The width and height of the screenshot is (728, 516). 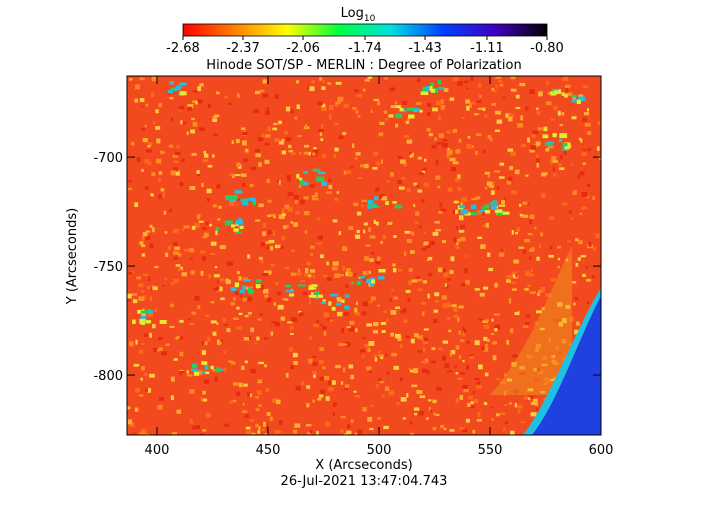 I want to click on y-tick-label: -750, so click(x=108, y=267).